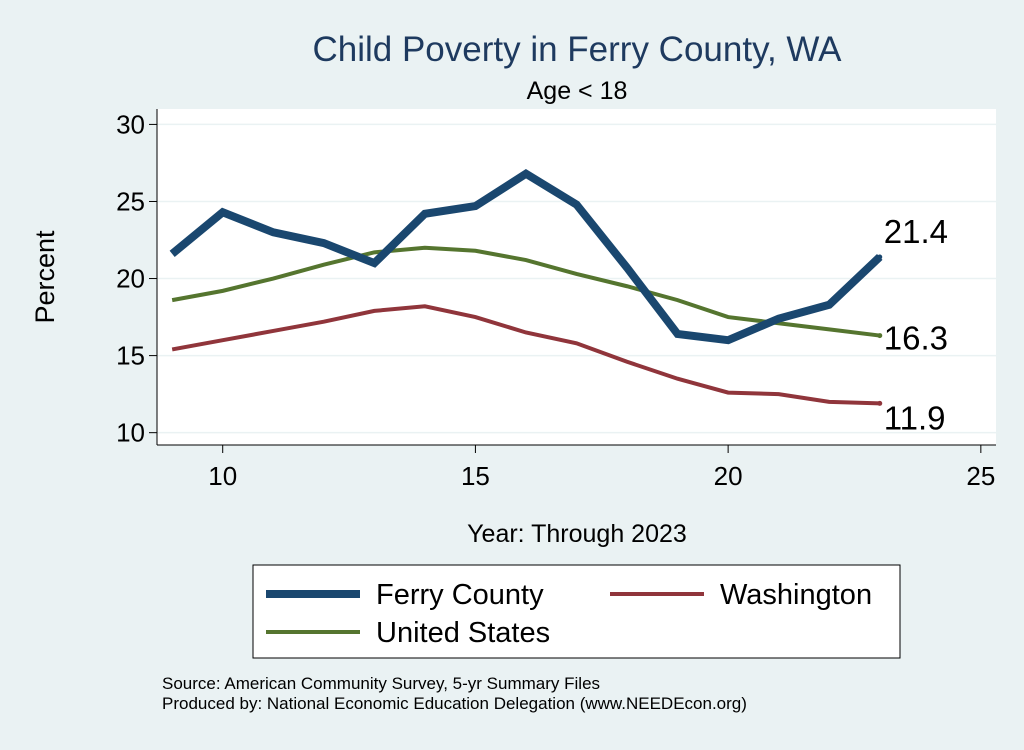 Image resolution: width=1024 pixels, height=750 pixels. I want to click on end-marker-ferry-county, so click(880, 257).